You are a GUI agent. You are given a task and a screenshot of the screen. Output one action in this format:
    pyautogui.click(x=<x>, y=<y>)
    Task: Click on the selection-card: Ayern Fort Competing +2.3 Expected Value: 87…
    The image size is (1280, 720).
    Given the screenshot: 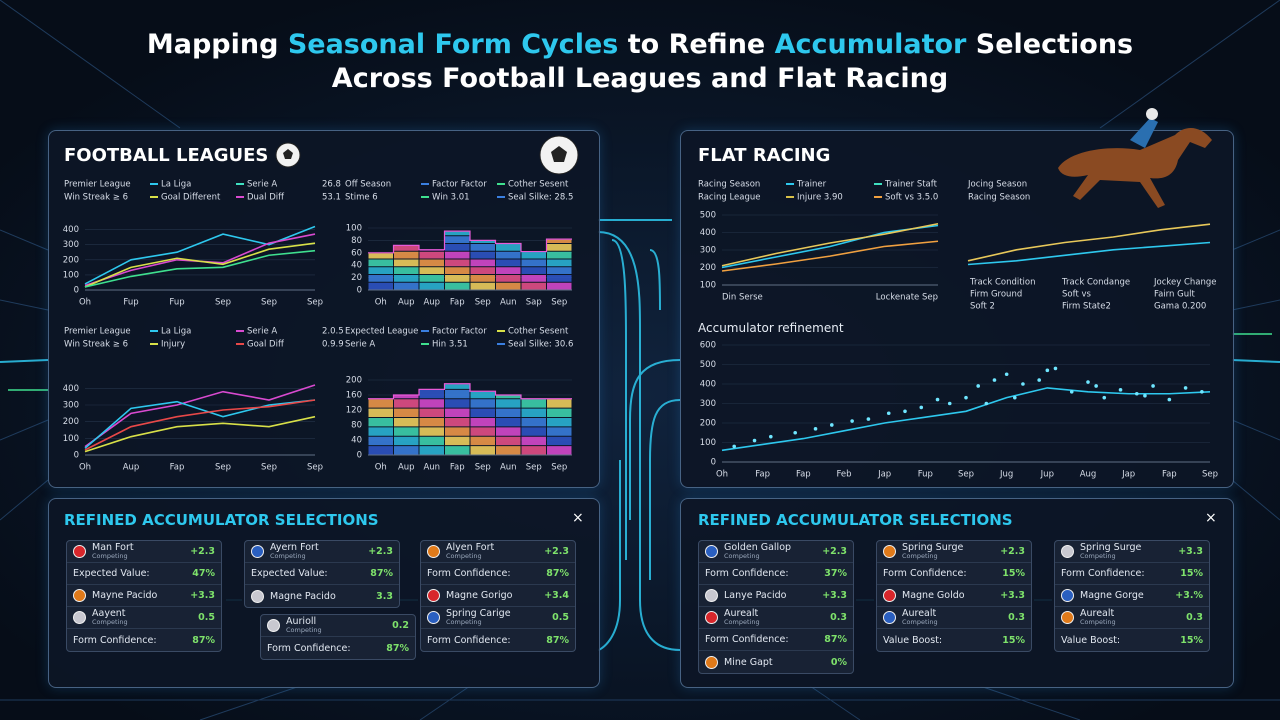 What is the action you would take?
    pyautogui.click(x=322, y=574)
    